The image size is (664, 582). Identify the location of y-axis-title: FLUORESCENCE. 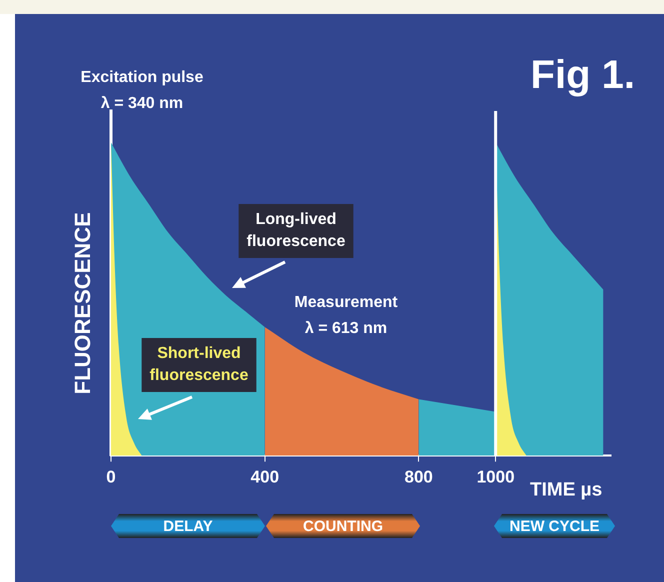
(82, 303).